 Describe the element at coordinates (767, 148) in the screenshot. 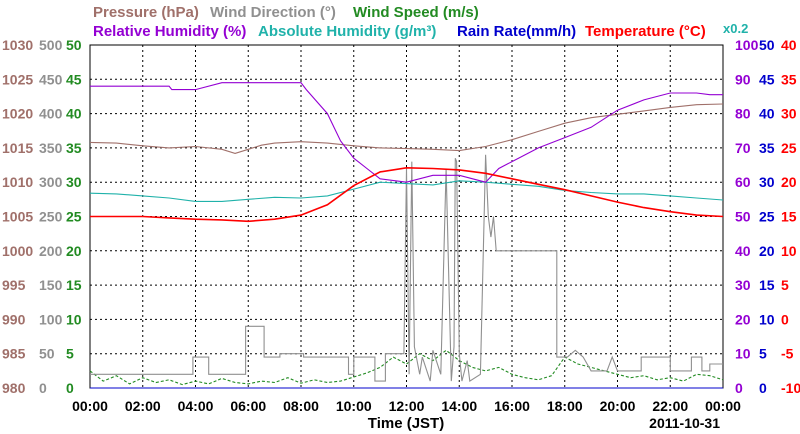

I see `tick-label-absolute_humidity_rain: 35` at that location.